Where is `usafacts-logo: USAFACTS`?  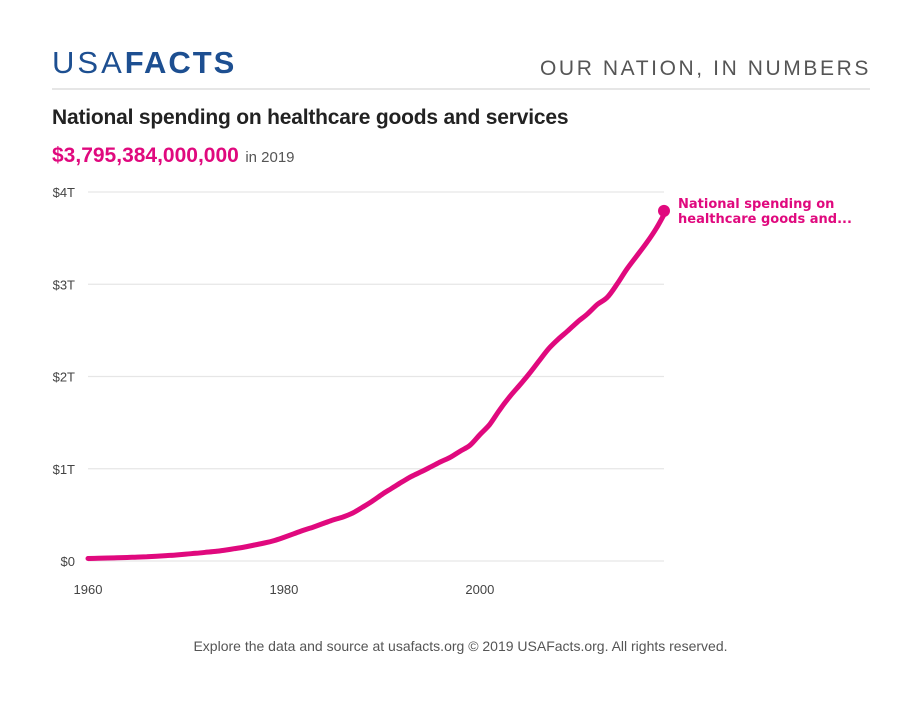 usafacts-logo: USAFACTS is located at coordinates (144, 62).